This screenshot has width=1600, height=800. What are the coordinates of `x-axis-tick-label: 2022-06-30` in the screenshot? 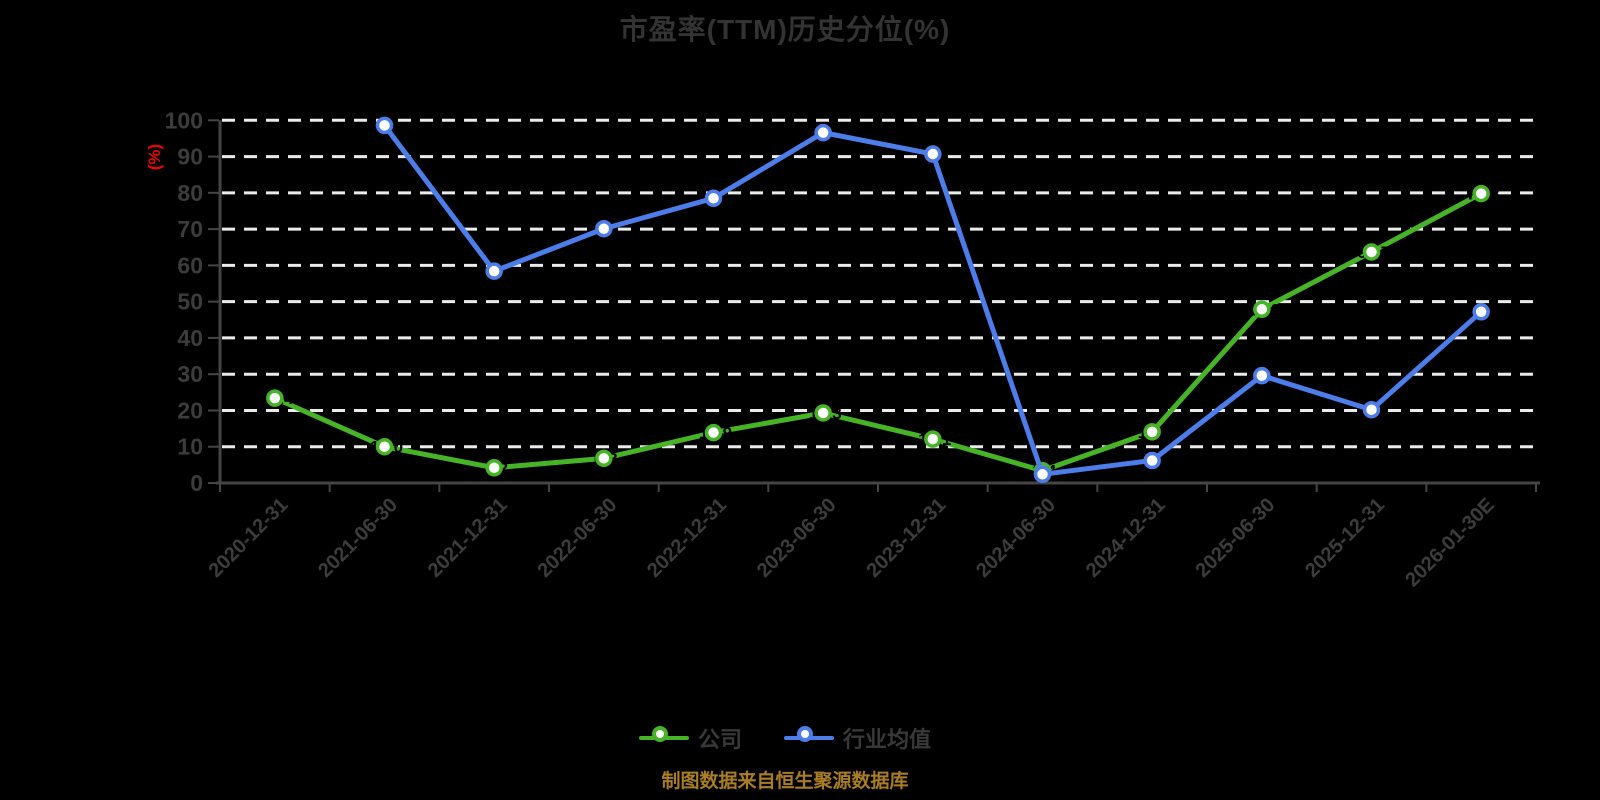 It's located at (577, 538).